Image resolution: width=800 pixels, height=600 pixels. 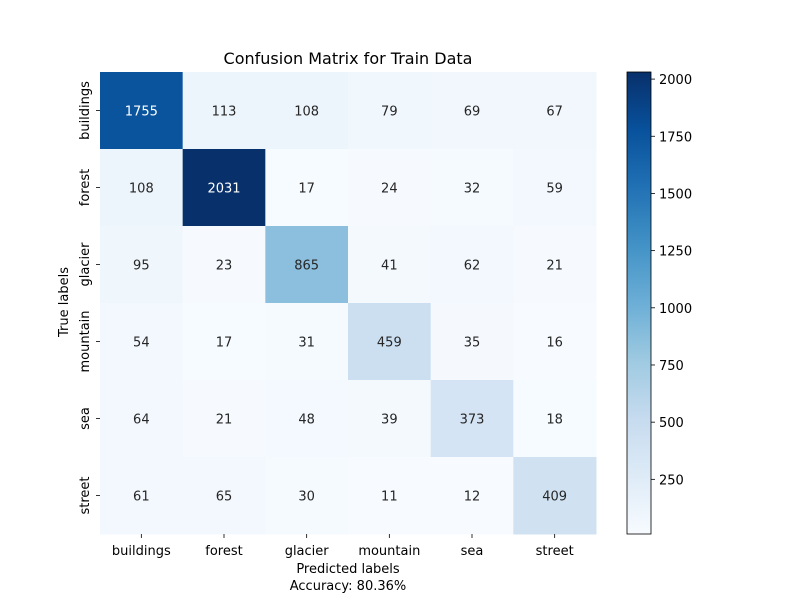 What do you see at coordinates (85, 187) in the screenshot?
I see `y-tick-label: forest` at bounding box center [85, 187].